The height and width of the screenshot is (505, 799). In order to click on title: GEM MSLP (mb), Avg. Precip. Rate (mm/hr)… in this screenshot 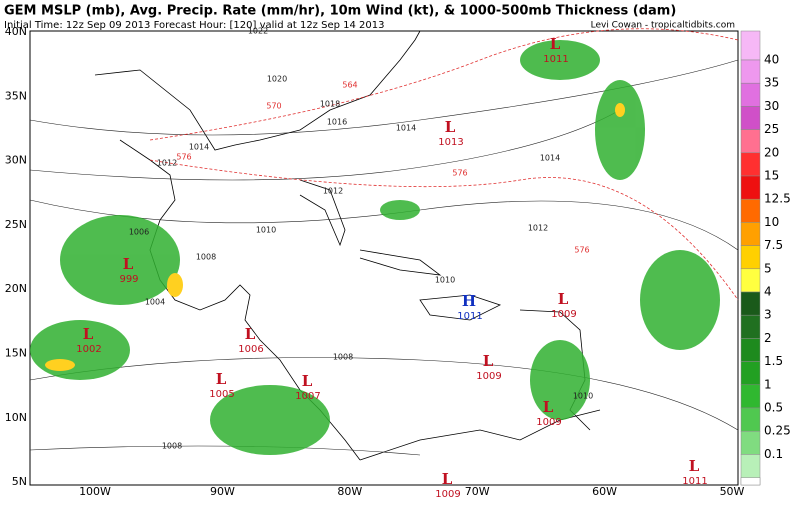, I will do `click(340, 11)`.